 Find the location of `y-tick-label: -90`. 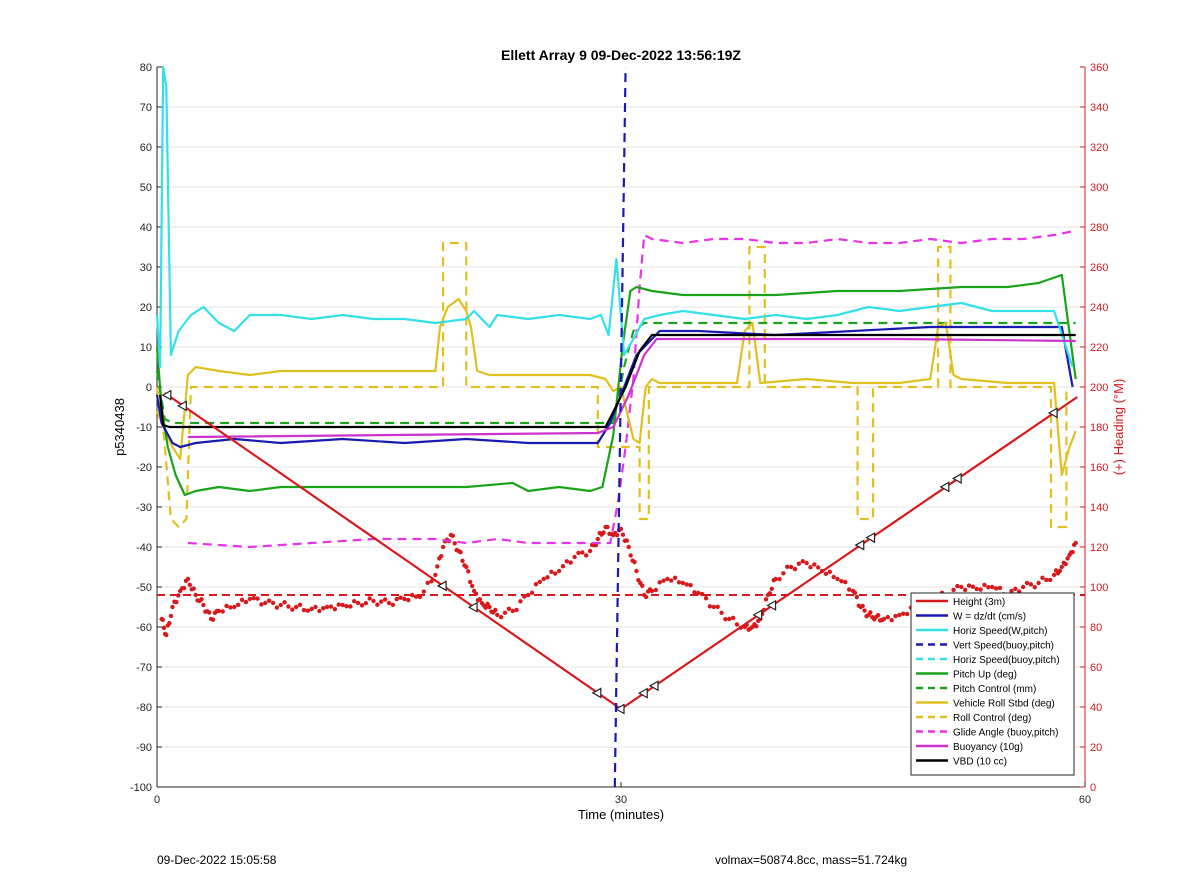

y-tick-label: -90 is located at coordinates (144, 748).